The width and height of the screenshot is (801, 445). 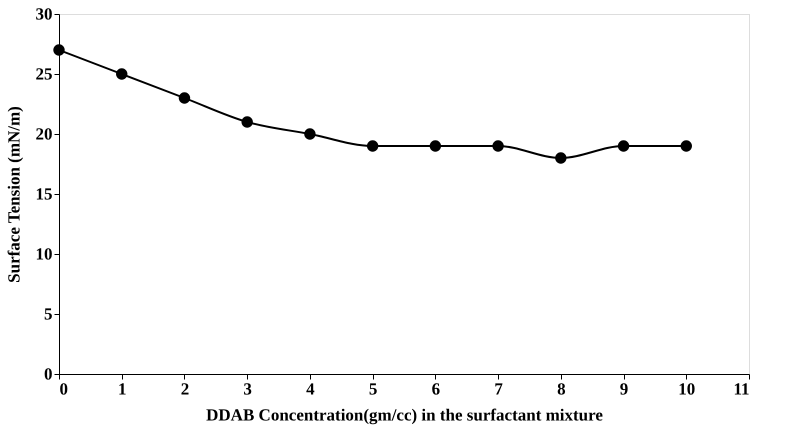 I want to click on x-tick-label: 0, so click(x=64, y=389).